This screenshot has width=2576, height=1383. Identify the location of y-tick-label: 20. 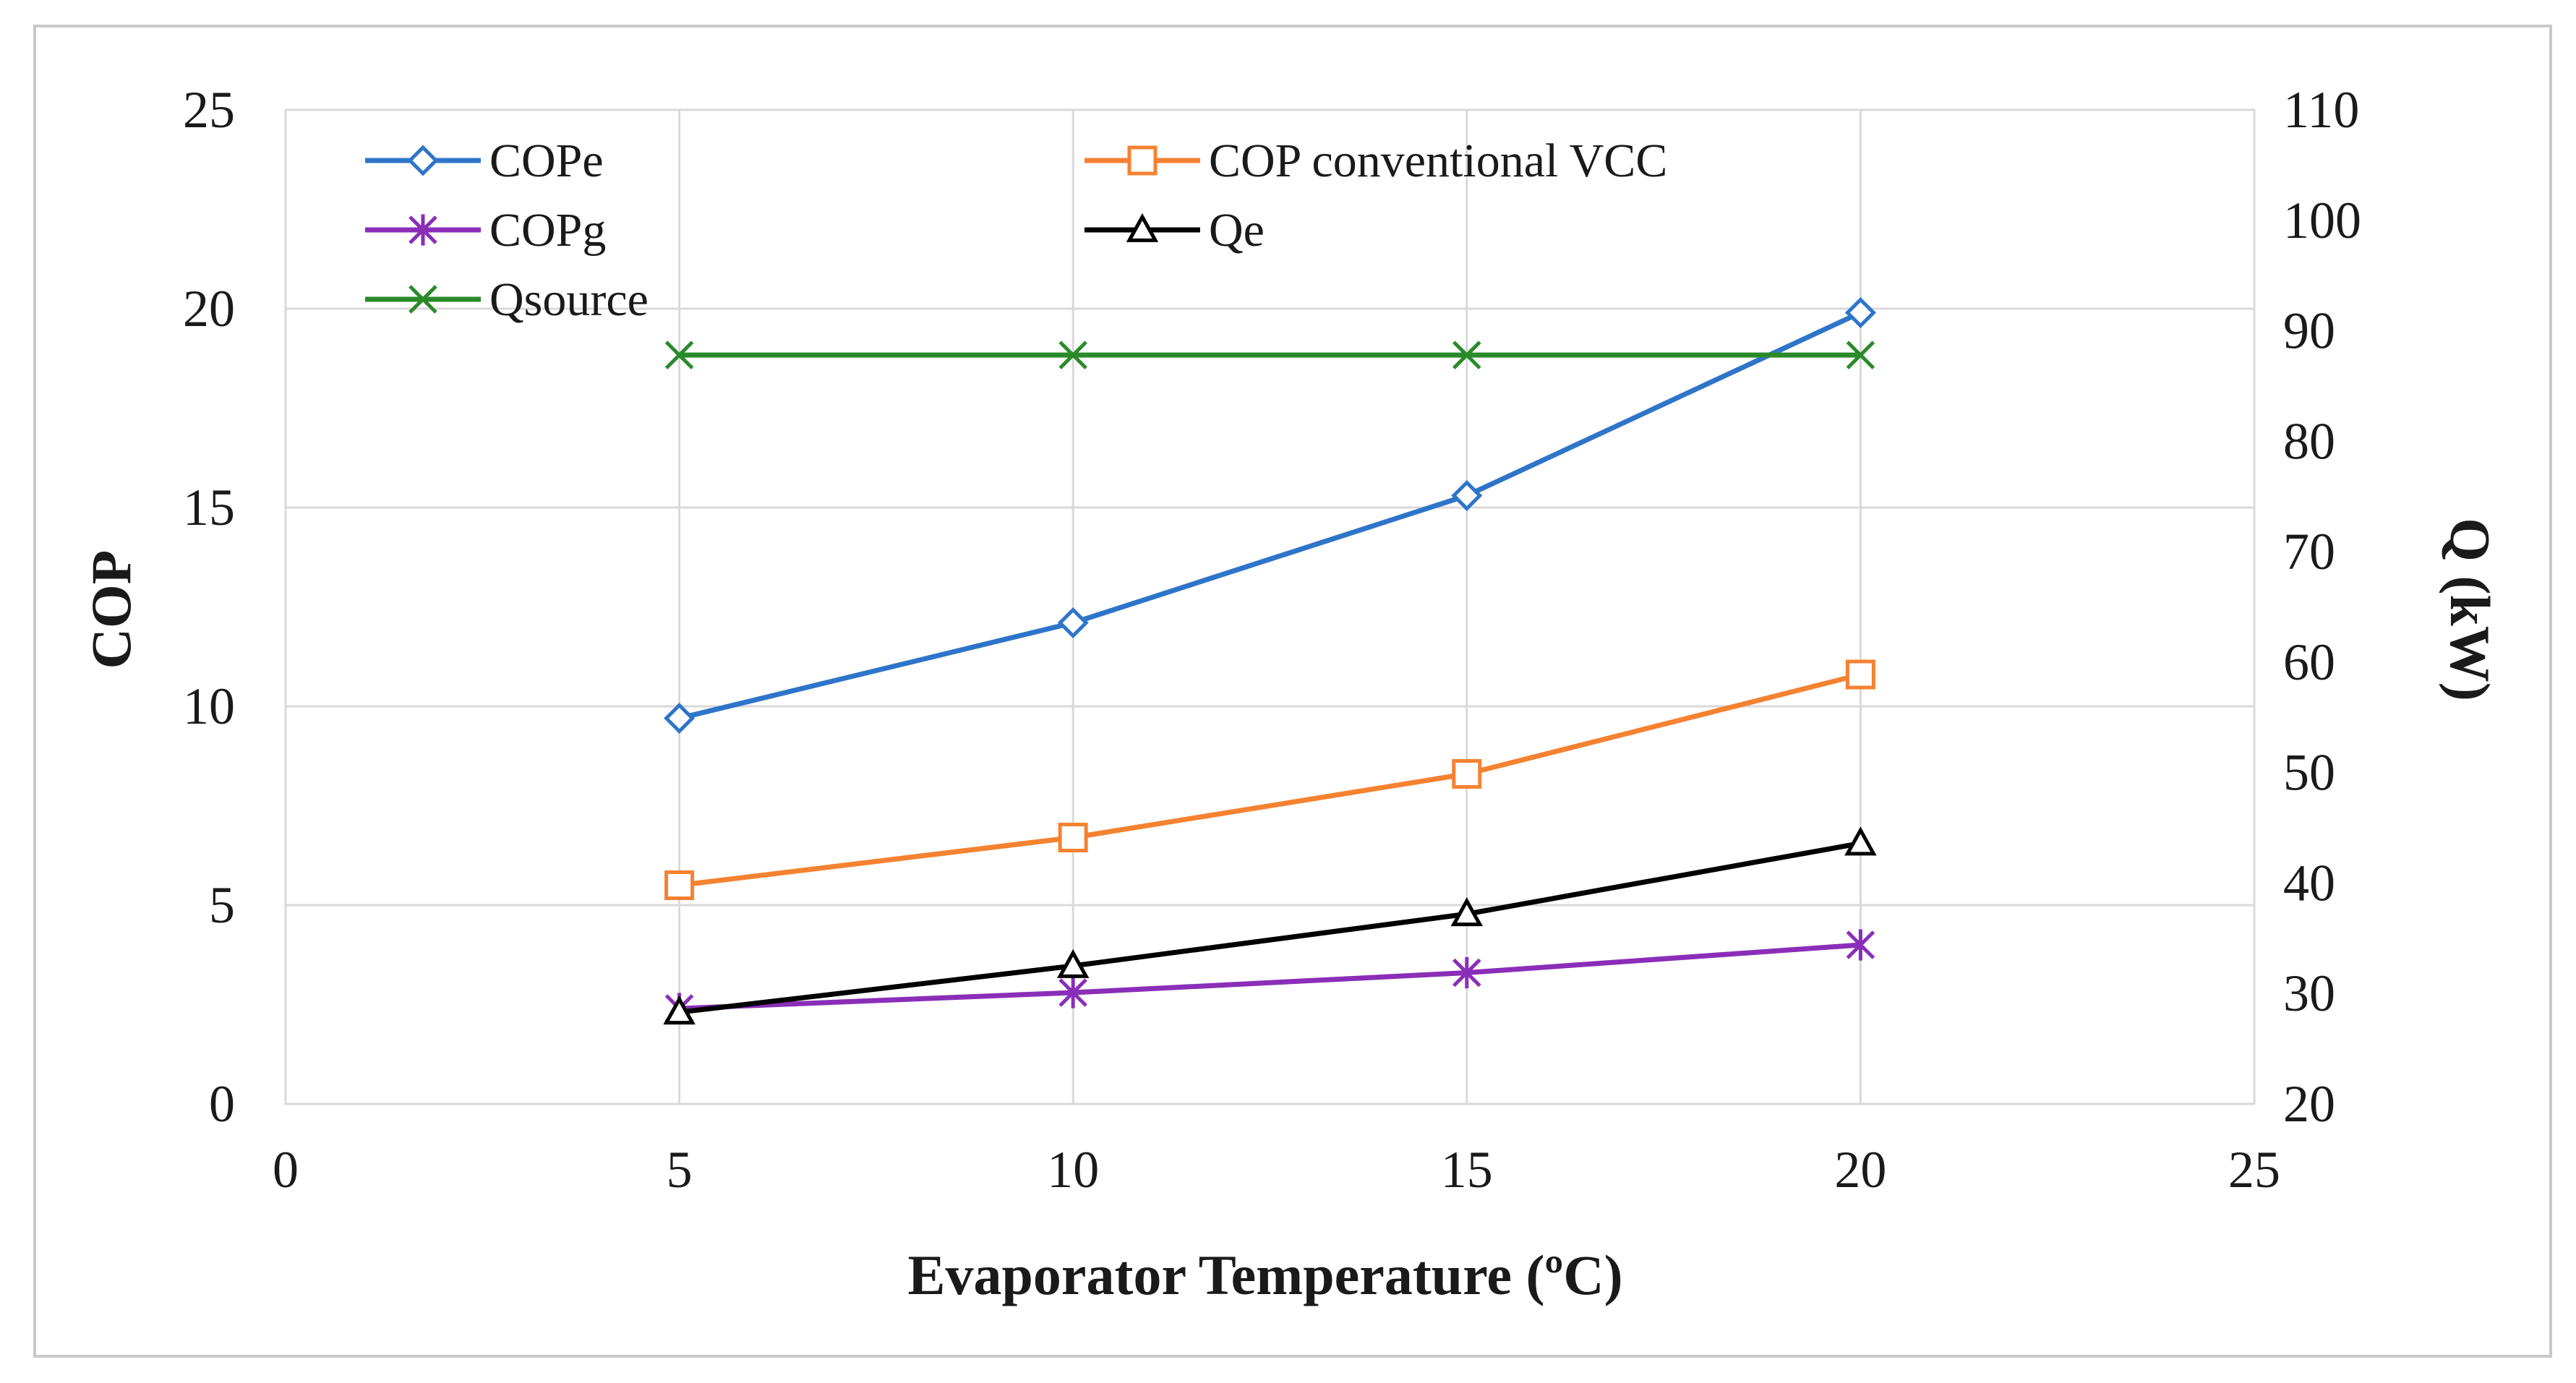
(209, 309).